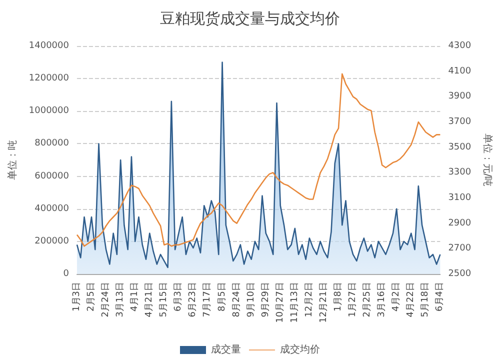 The height and width of the screenshot is (362, 500). I want to click on x-tick-label: 12月2日, so click(309, 300).